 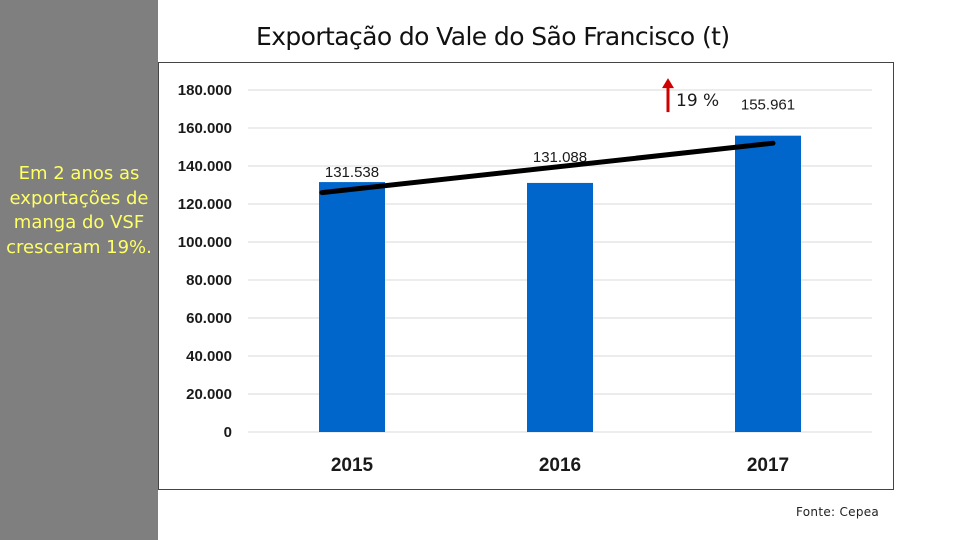 I want to click on y-tick-label: 120.000, so click(x=205, y=204).